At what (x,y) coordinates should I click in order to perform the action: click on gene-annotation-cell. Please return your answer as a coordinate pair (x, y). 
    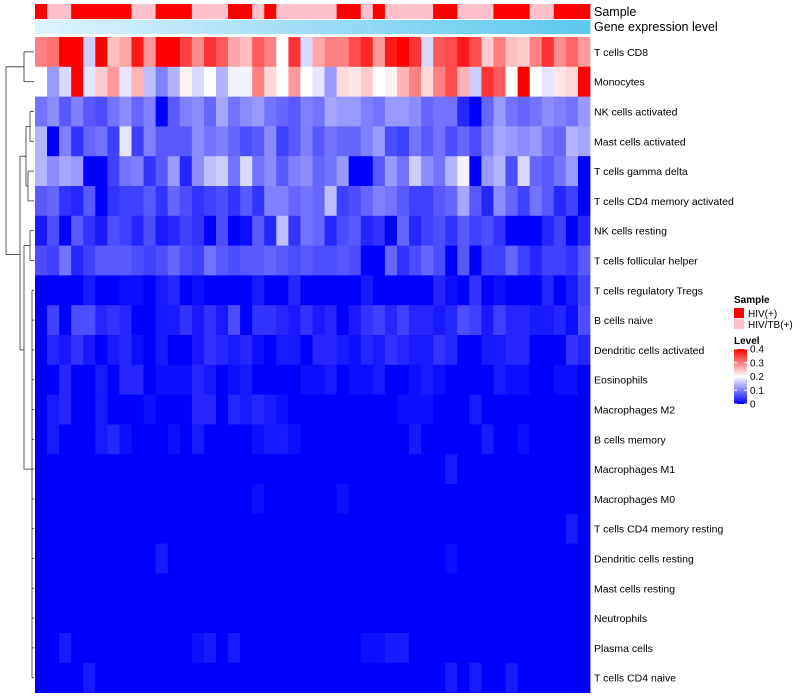
    Looking at the image, I should click on (463, 27).